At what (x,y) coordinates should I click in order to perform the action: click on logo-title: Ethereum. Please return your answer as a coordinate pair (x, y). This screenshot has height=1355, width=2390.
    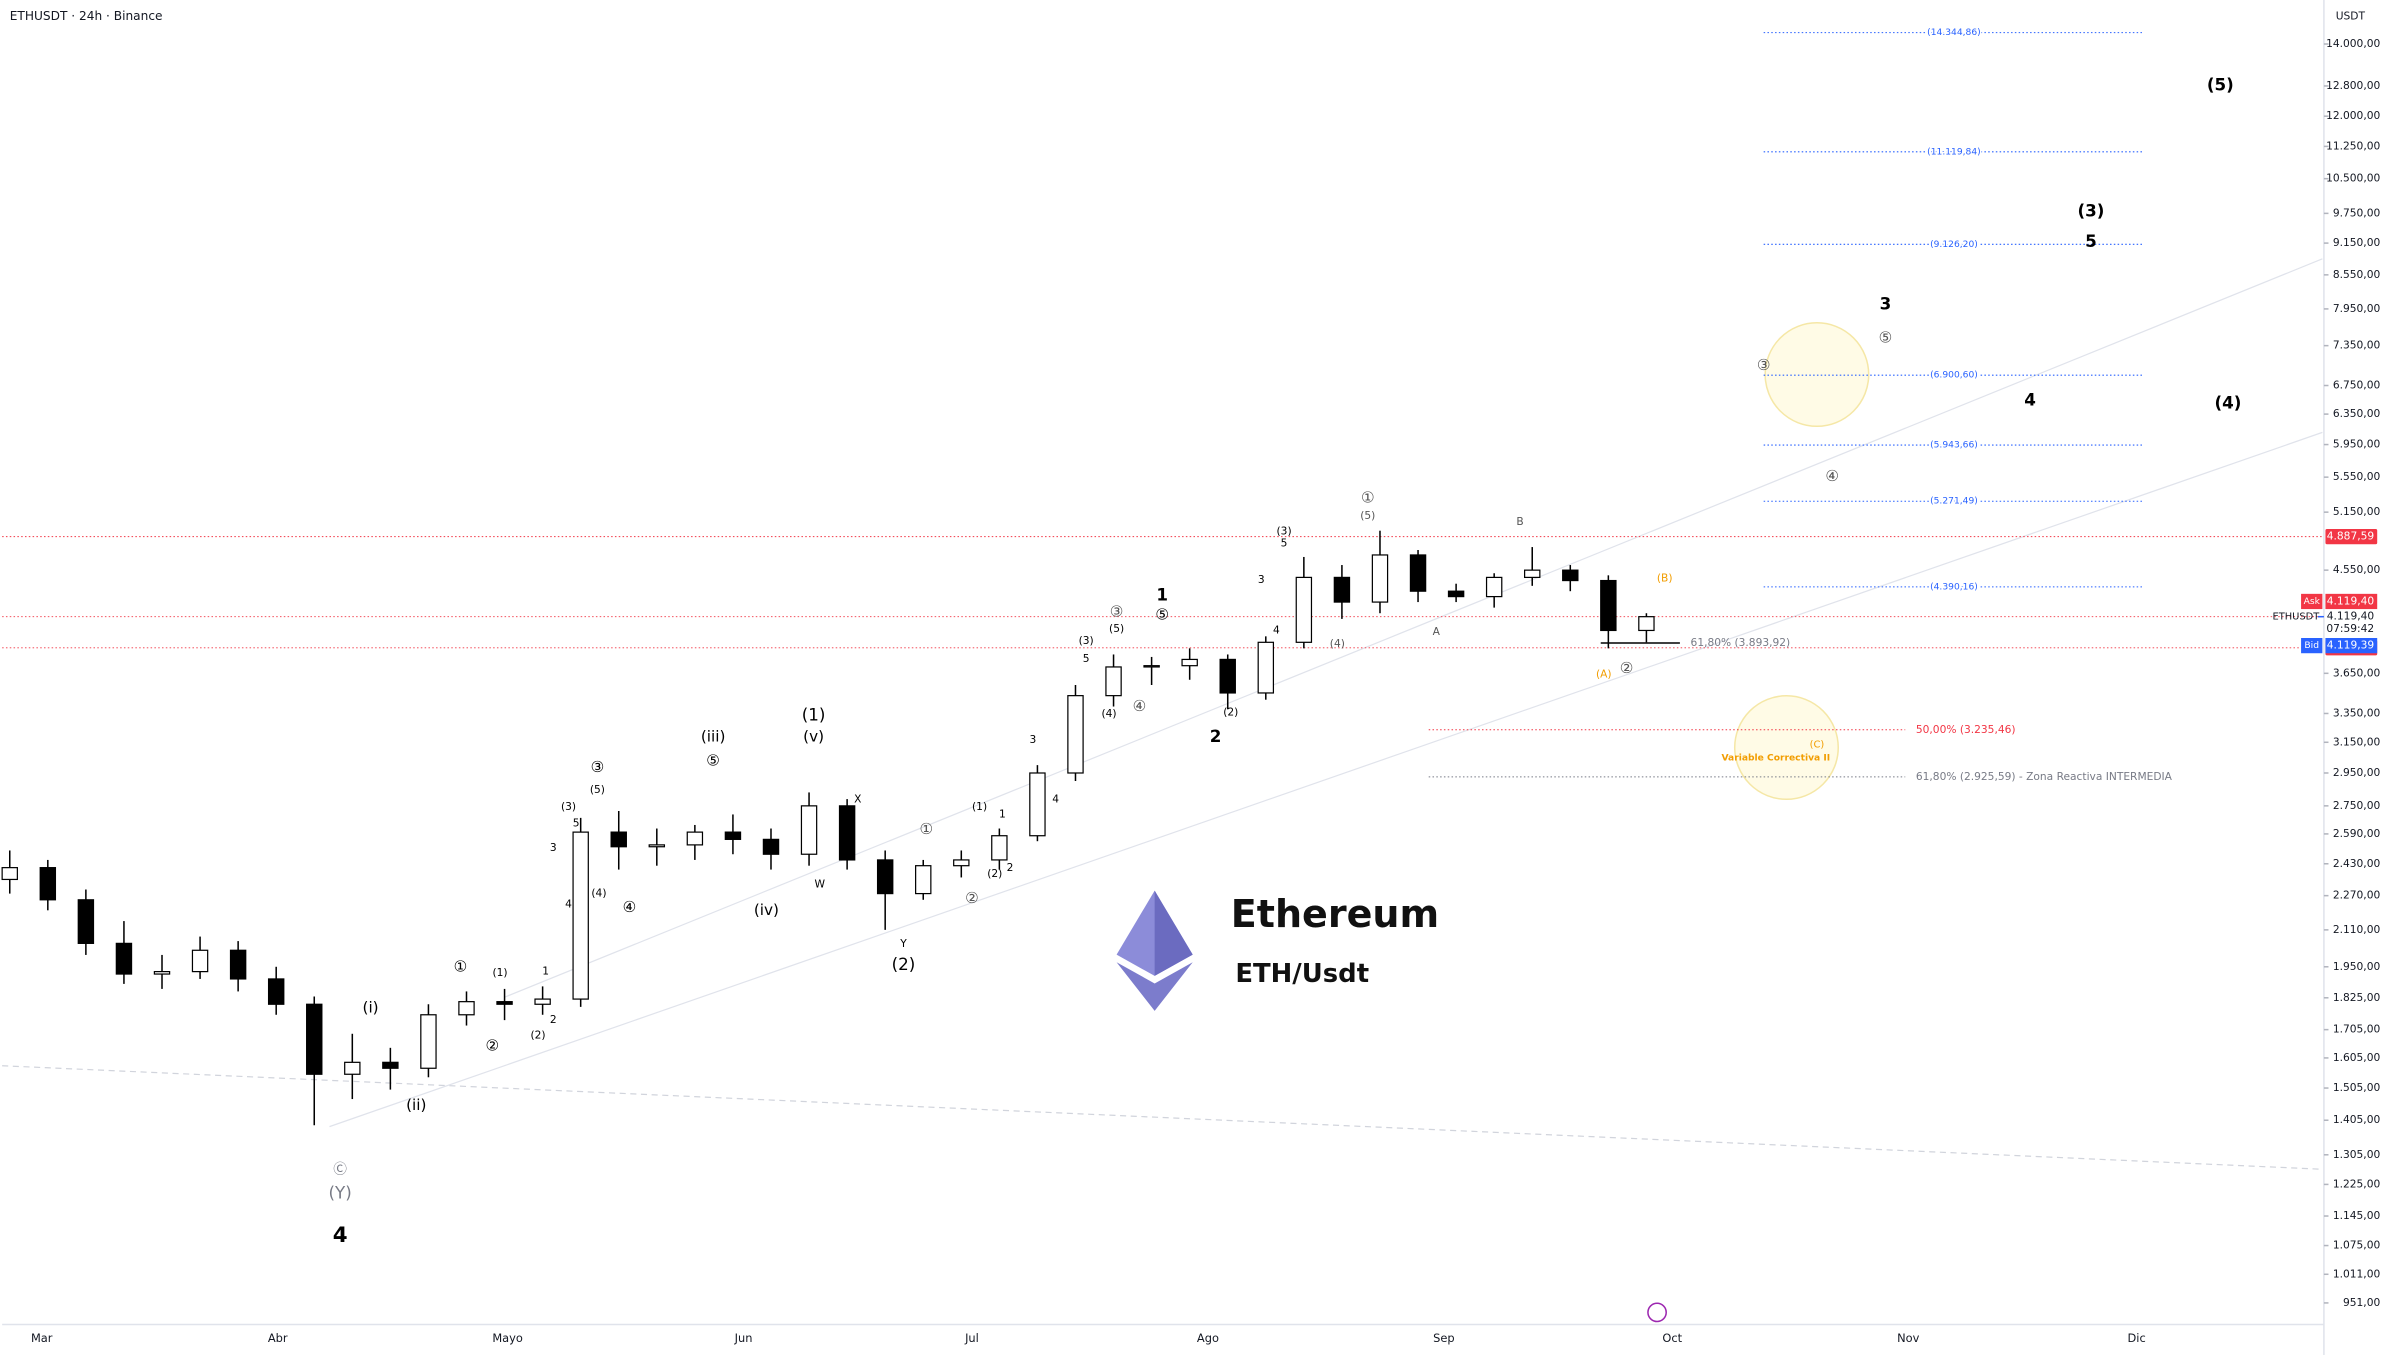
    Looking at the image, I should click on (1335, 914).